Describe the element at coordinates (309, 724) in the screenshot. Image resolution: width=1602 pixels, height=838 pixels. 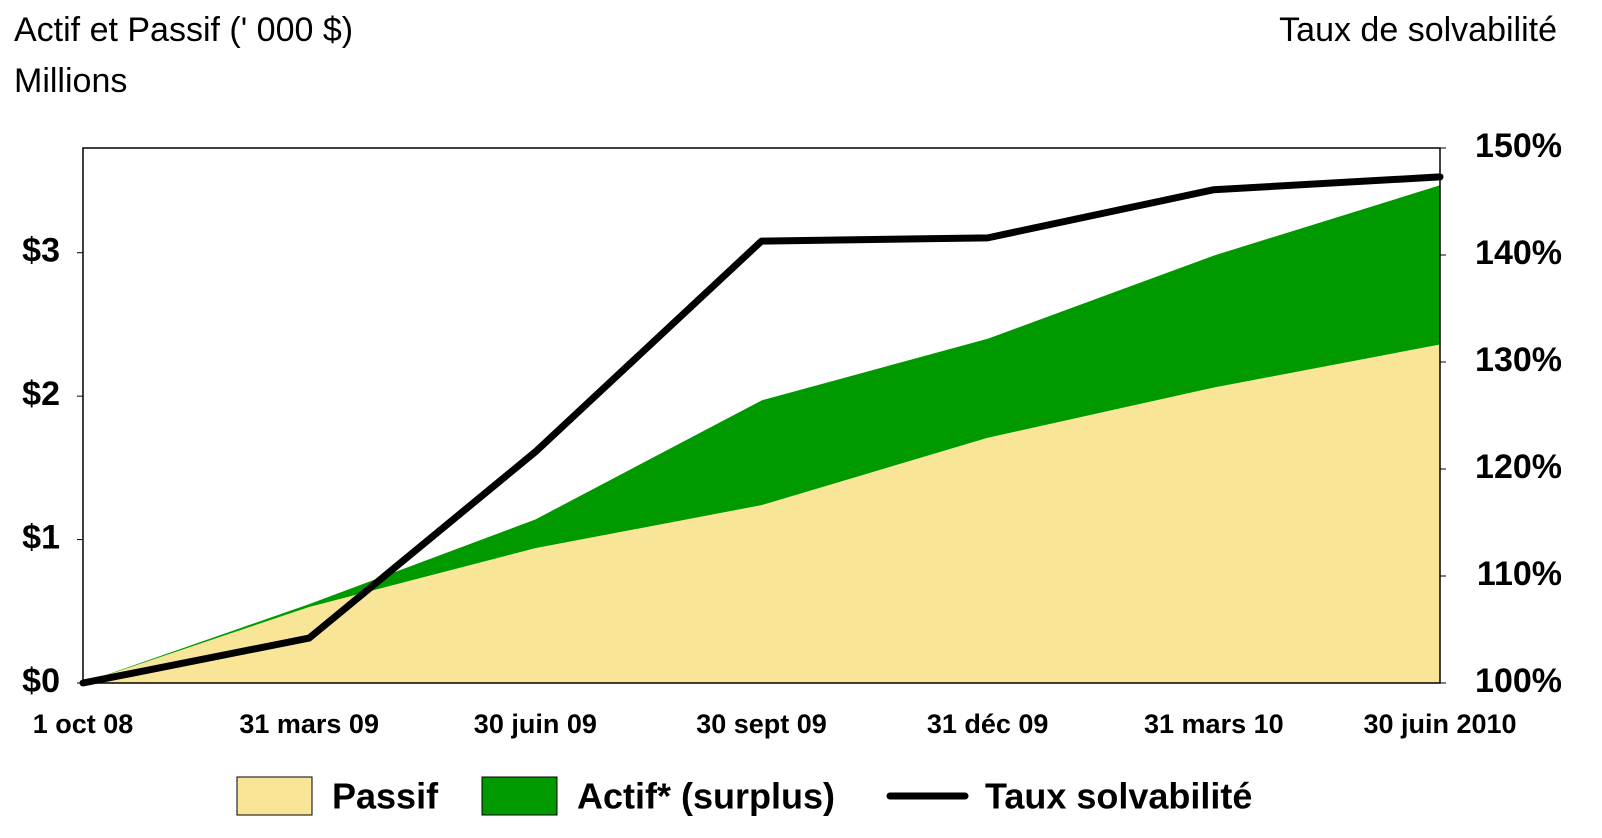
I see `x-tick-label: 31 mars 09` at that location.